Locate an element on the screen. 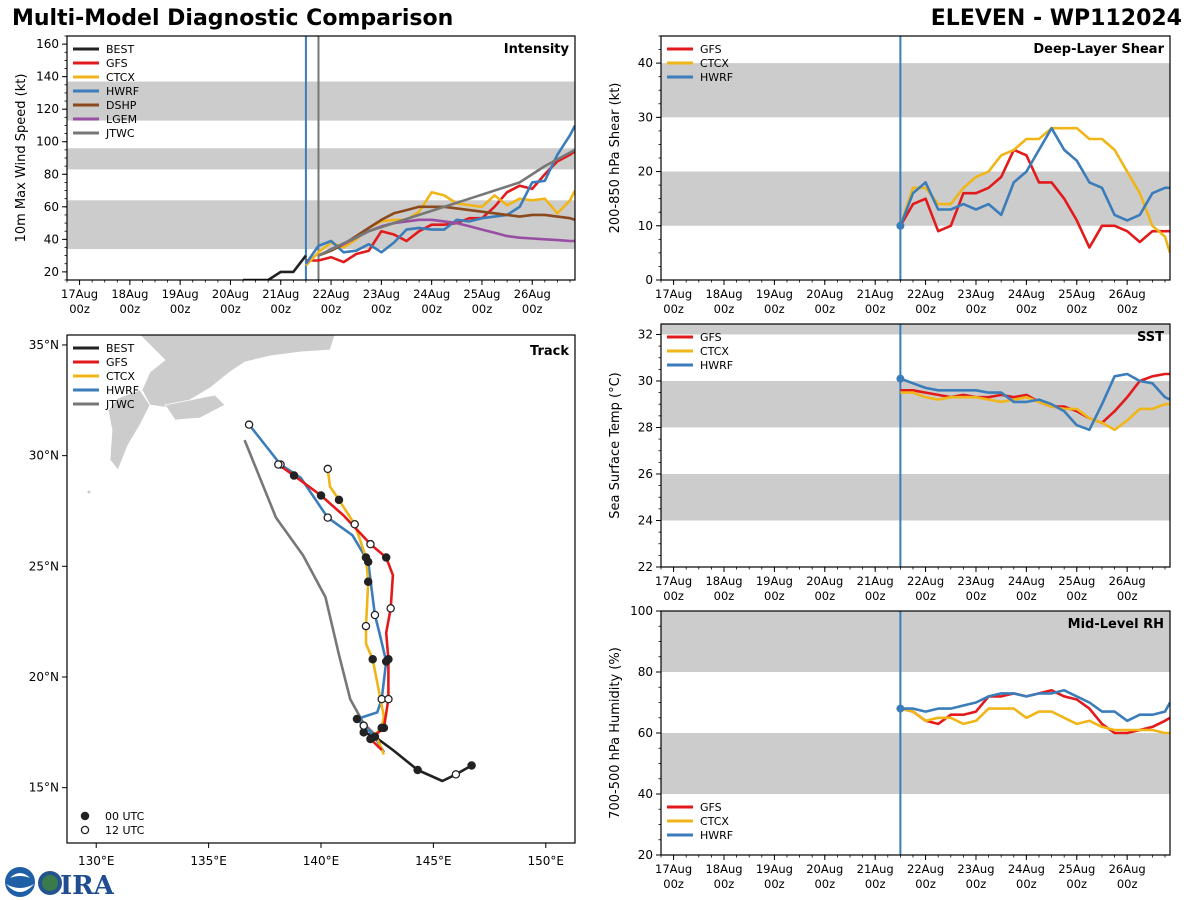 Image resolution: width=1200 pixels, height=900 pixels. series-hwrf is located at coordinates (1034, 402).